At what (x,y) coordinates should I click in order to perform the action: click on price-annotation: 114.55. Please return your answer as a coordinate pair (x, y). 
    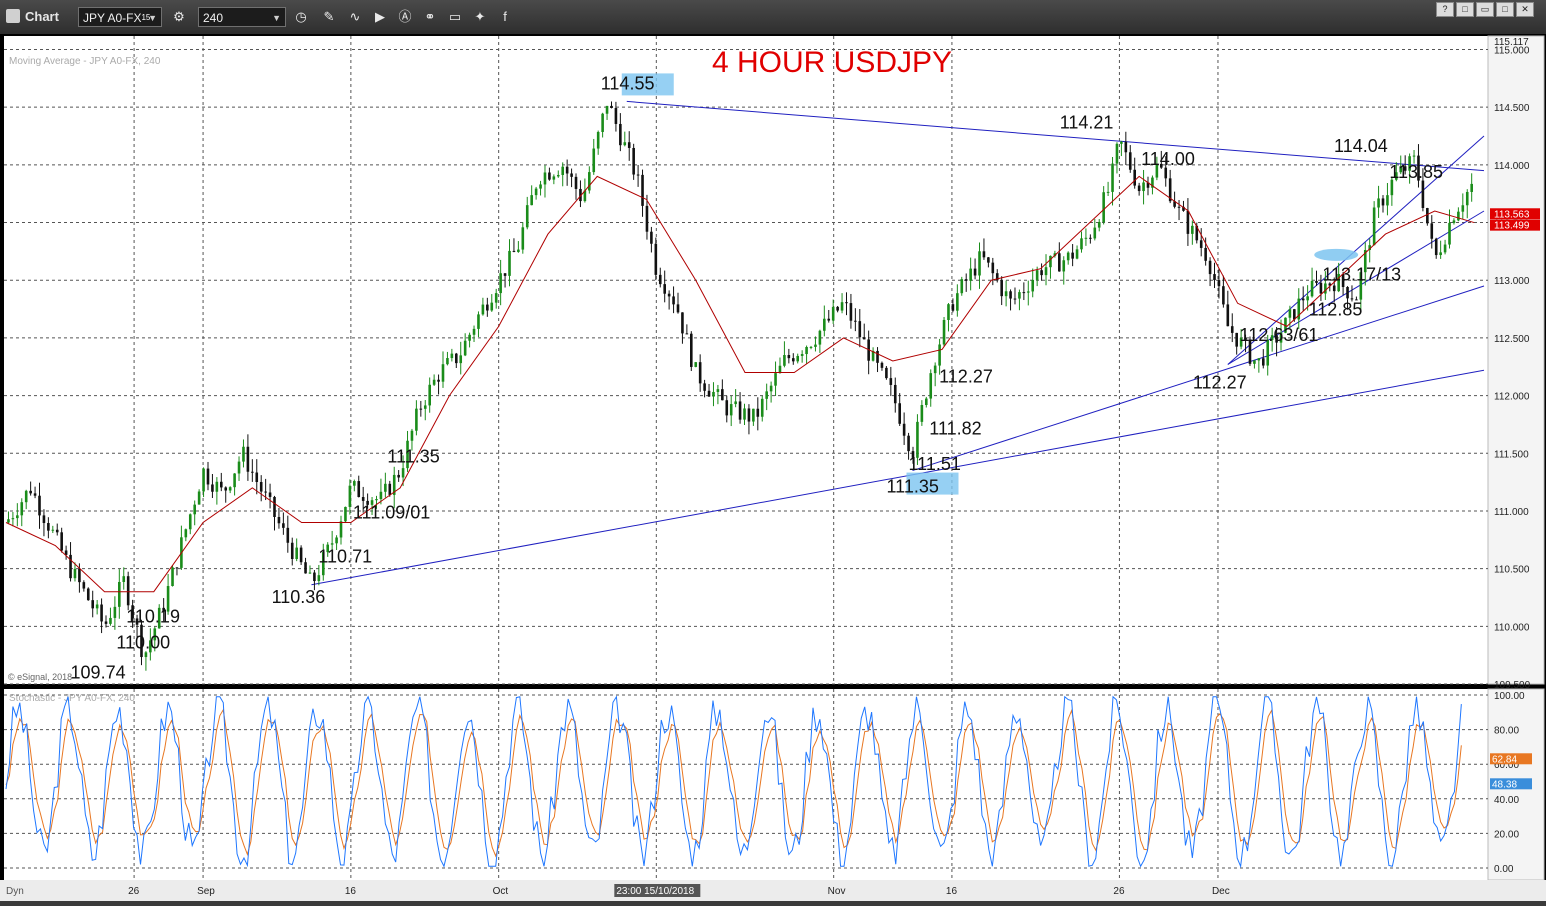
    Looking at the image, I should click on (628, 83).